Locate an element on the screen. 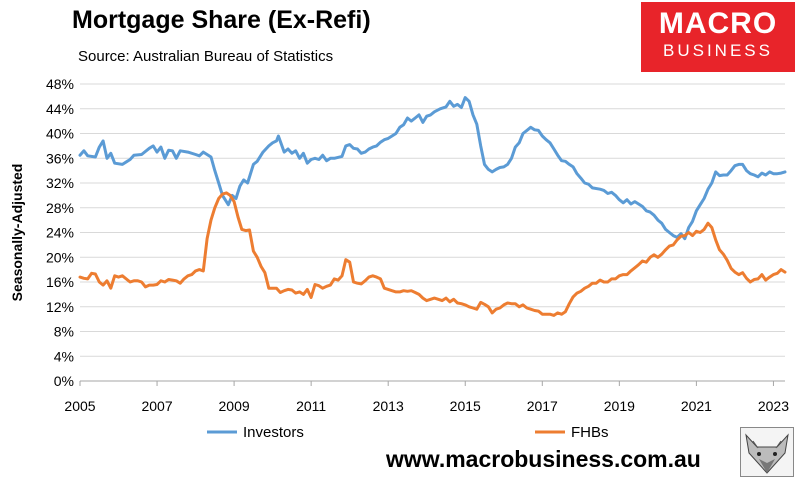  y-tick-label: 16% is located at coordinates (60, 282).